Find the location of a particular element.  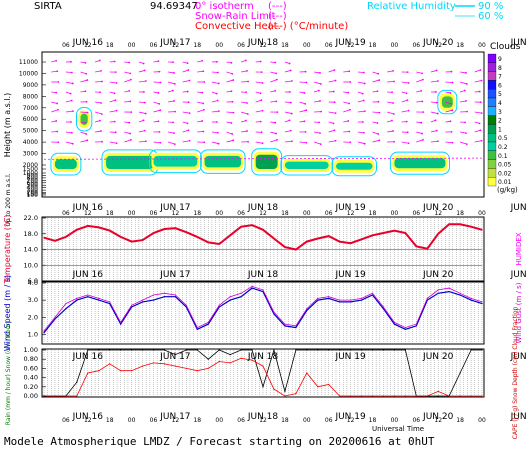

day-label: JUN 20 is located at coordinates (438, 43).